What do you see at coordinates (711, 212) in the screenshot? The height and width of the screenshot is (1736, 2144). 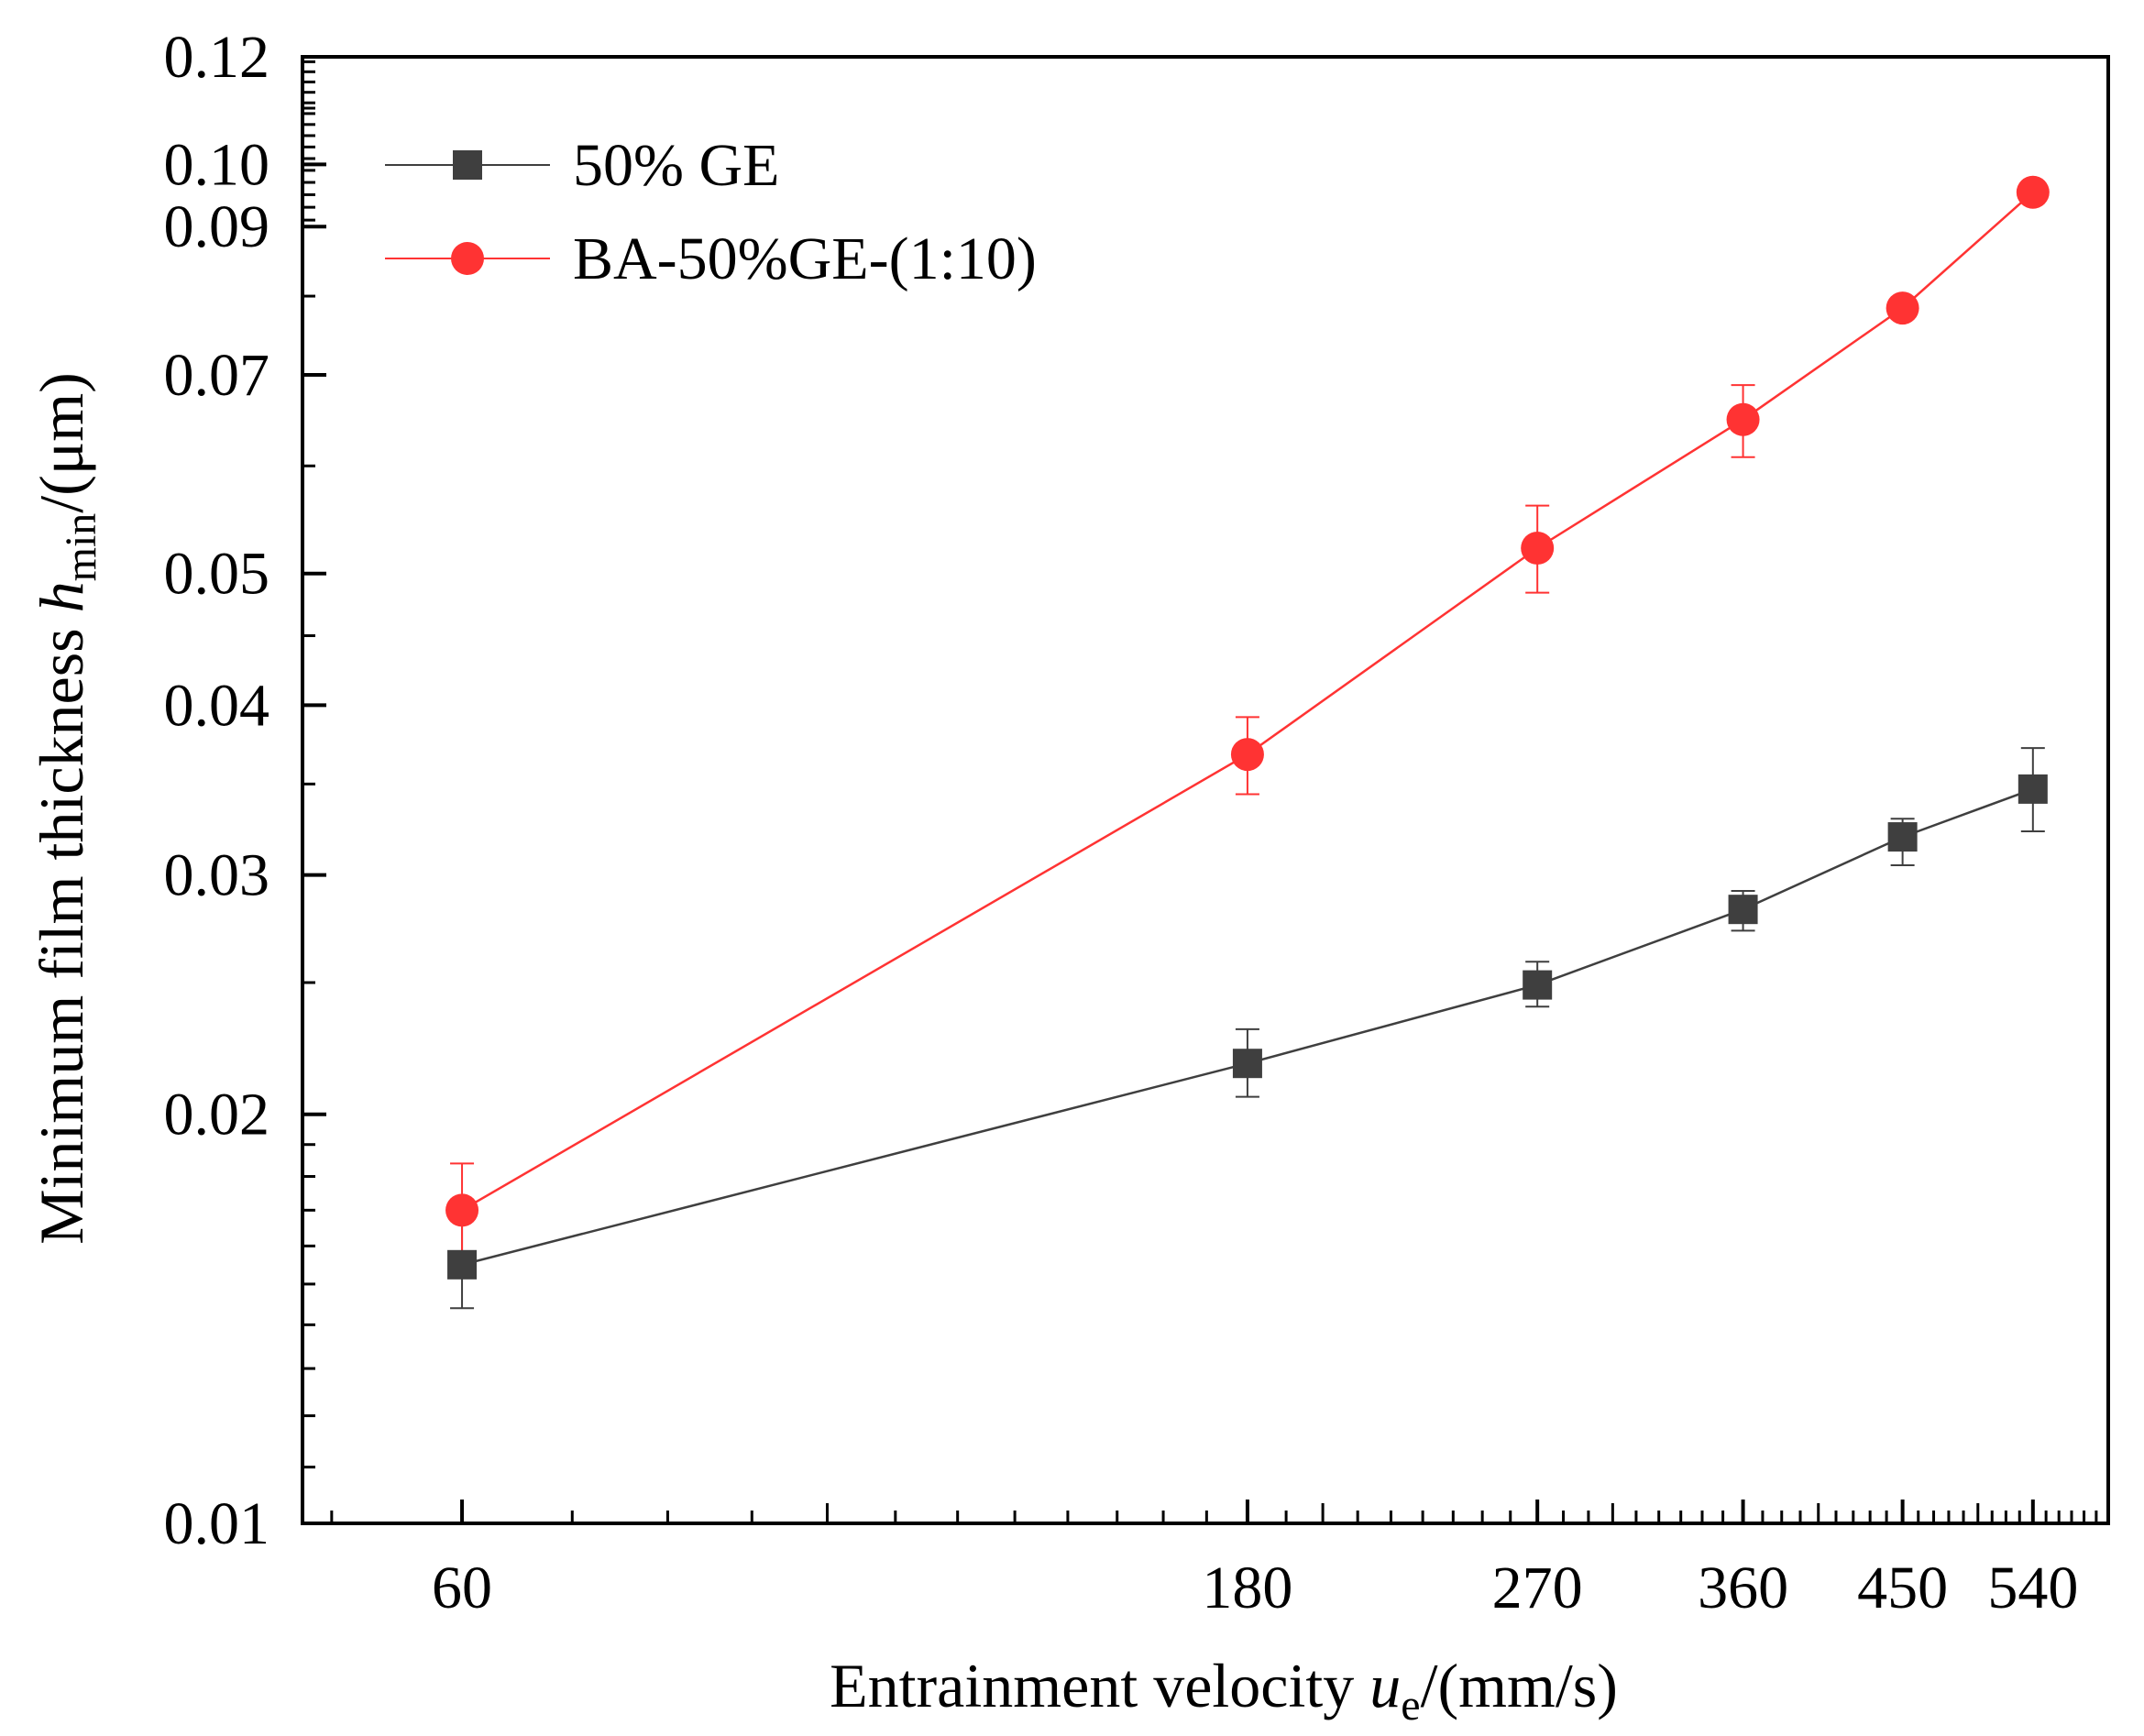 I see `legend: 50% GE BA-50%GE-(1:10)` at bounding box center [711, 212].